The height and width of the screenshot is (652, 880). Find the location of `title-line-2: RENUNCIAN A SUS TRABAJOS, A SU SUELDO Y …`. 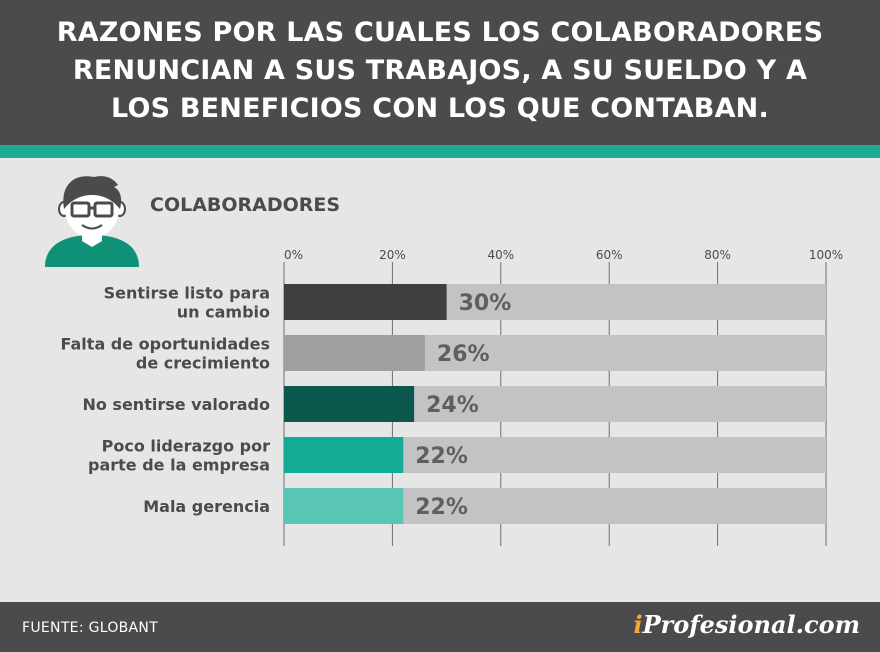

title-line-2: RENUNCIAN A SUS TRABAJOS, A SU SUELDO Y … is located at coordinates (440, 70).